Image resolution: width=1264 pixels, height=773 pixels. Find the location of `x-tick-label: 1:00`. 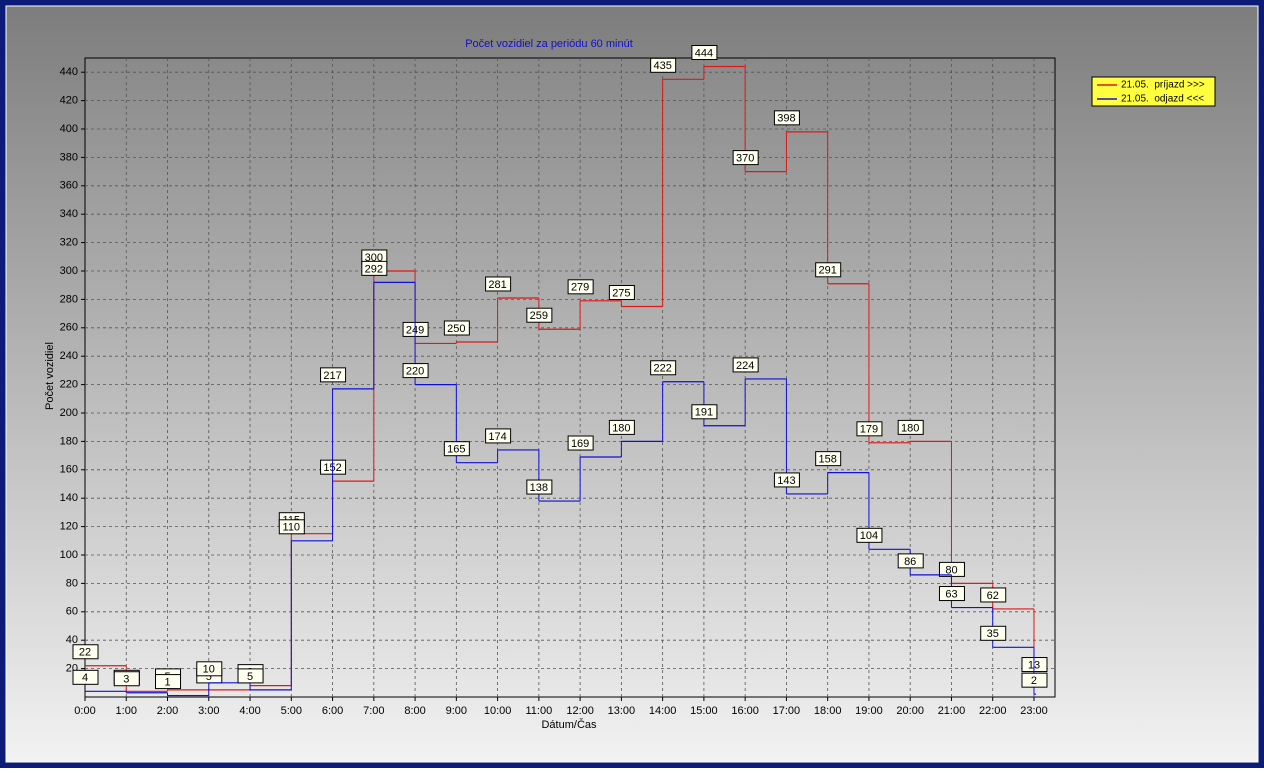

x-tick-label: 1:00 is located at coordinates (126, 711).